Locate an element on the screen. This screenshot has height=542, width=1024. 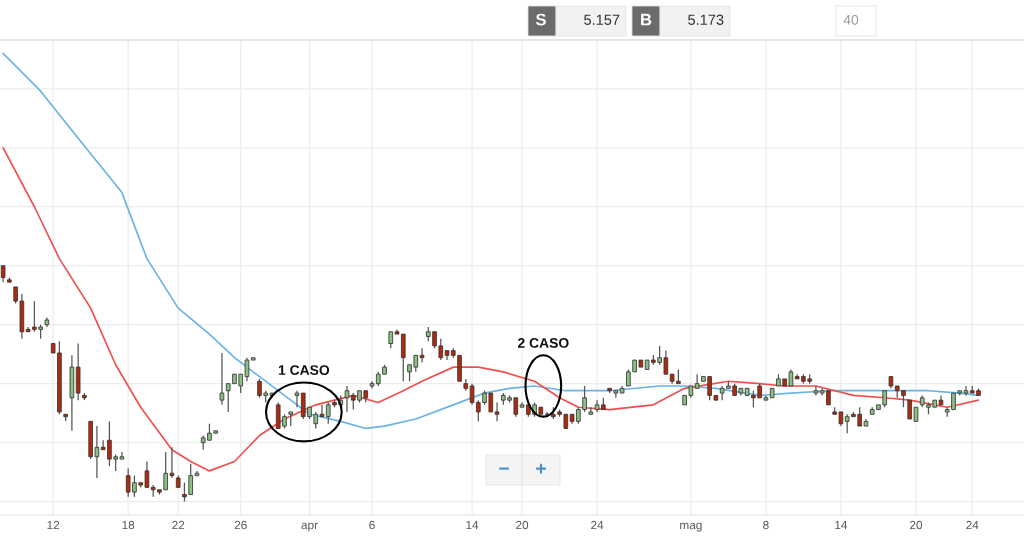
annotation: − is located at coordinates (504, 468).